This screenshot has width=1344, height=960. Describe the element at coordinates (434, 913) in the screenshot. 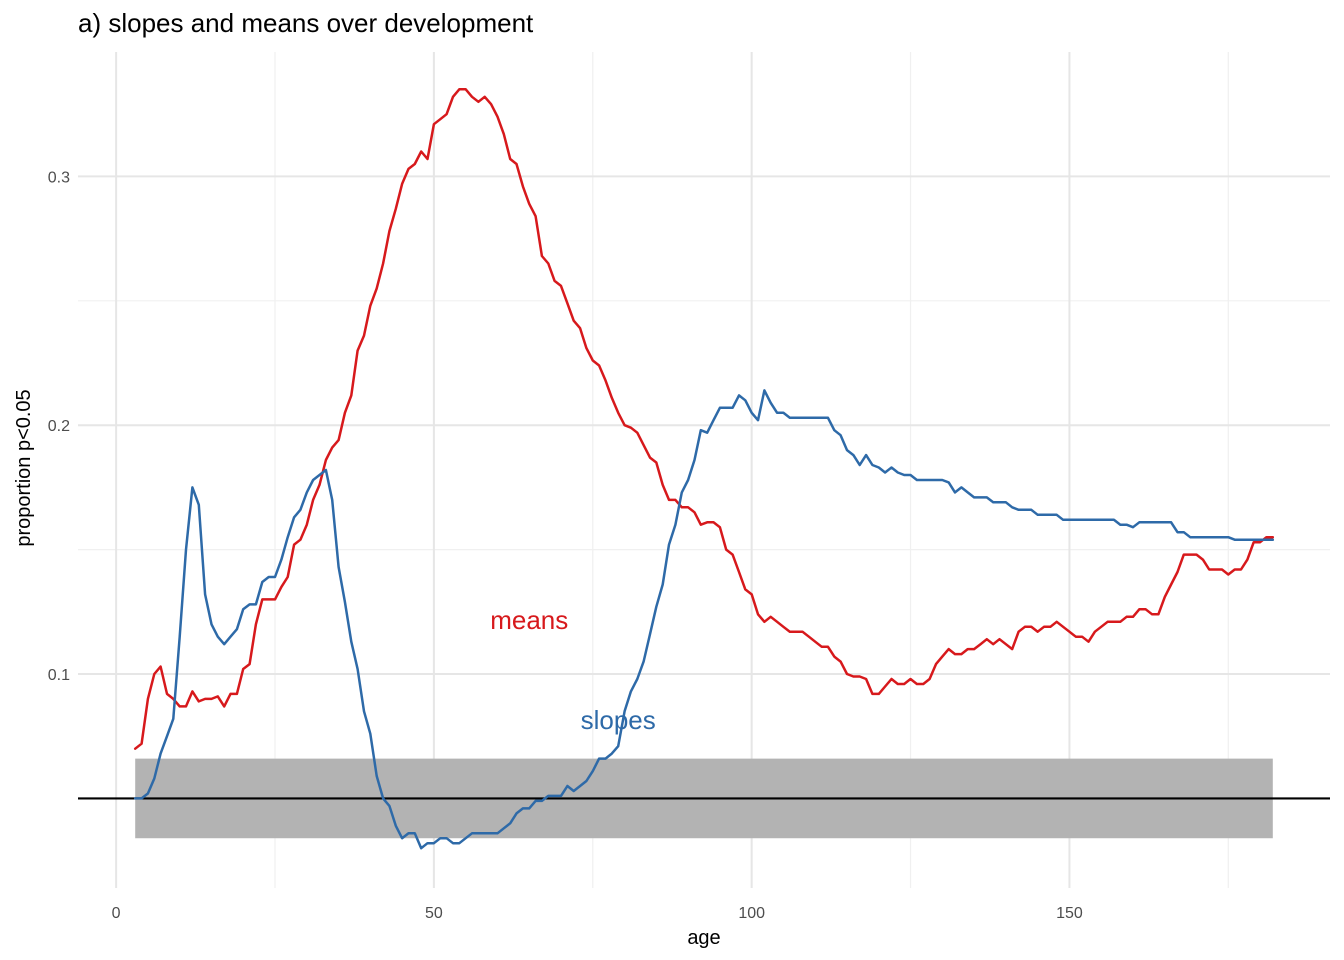

I see `x-tick-label: 50` at that location.